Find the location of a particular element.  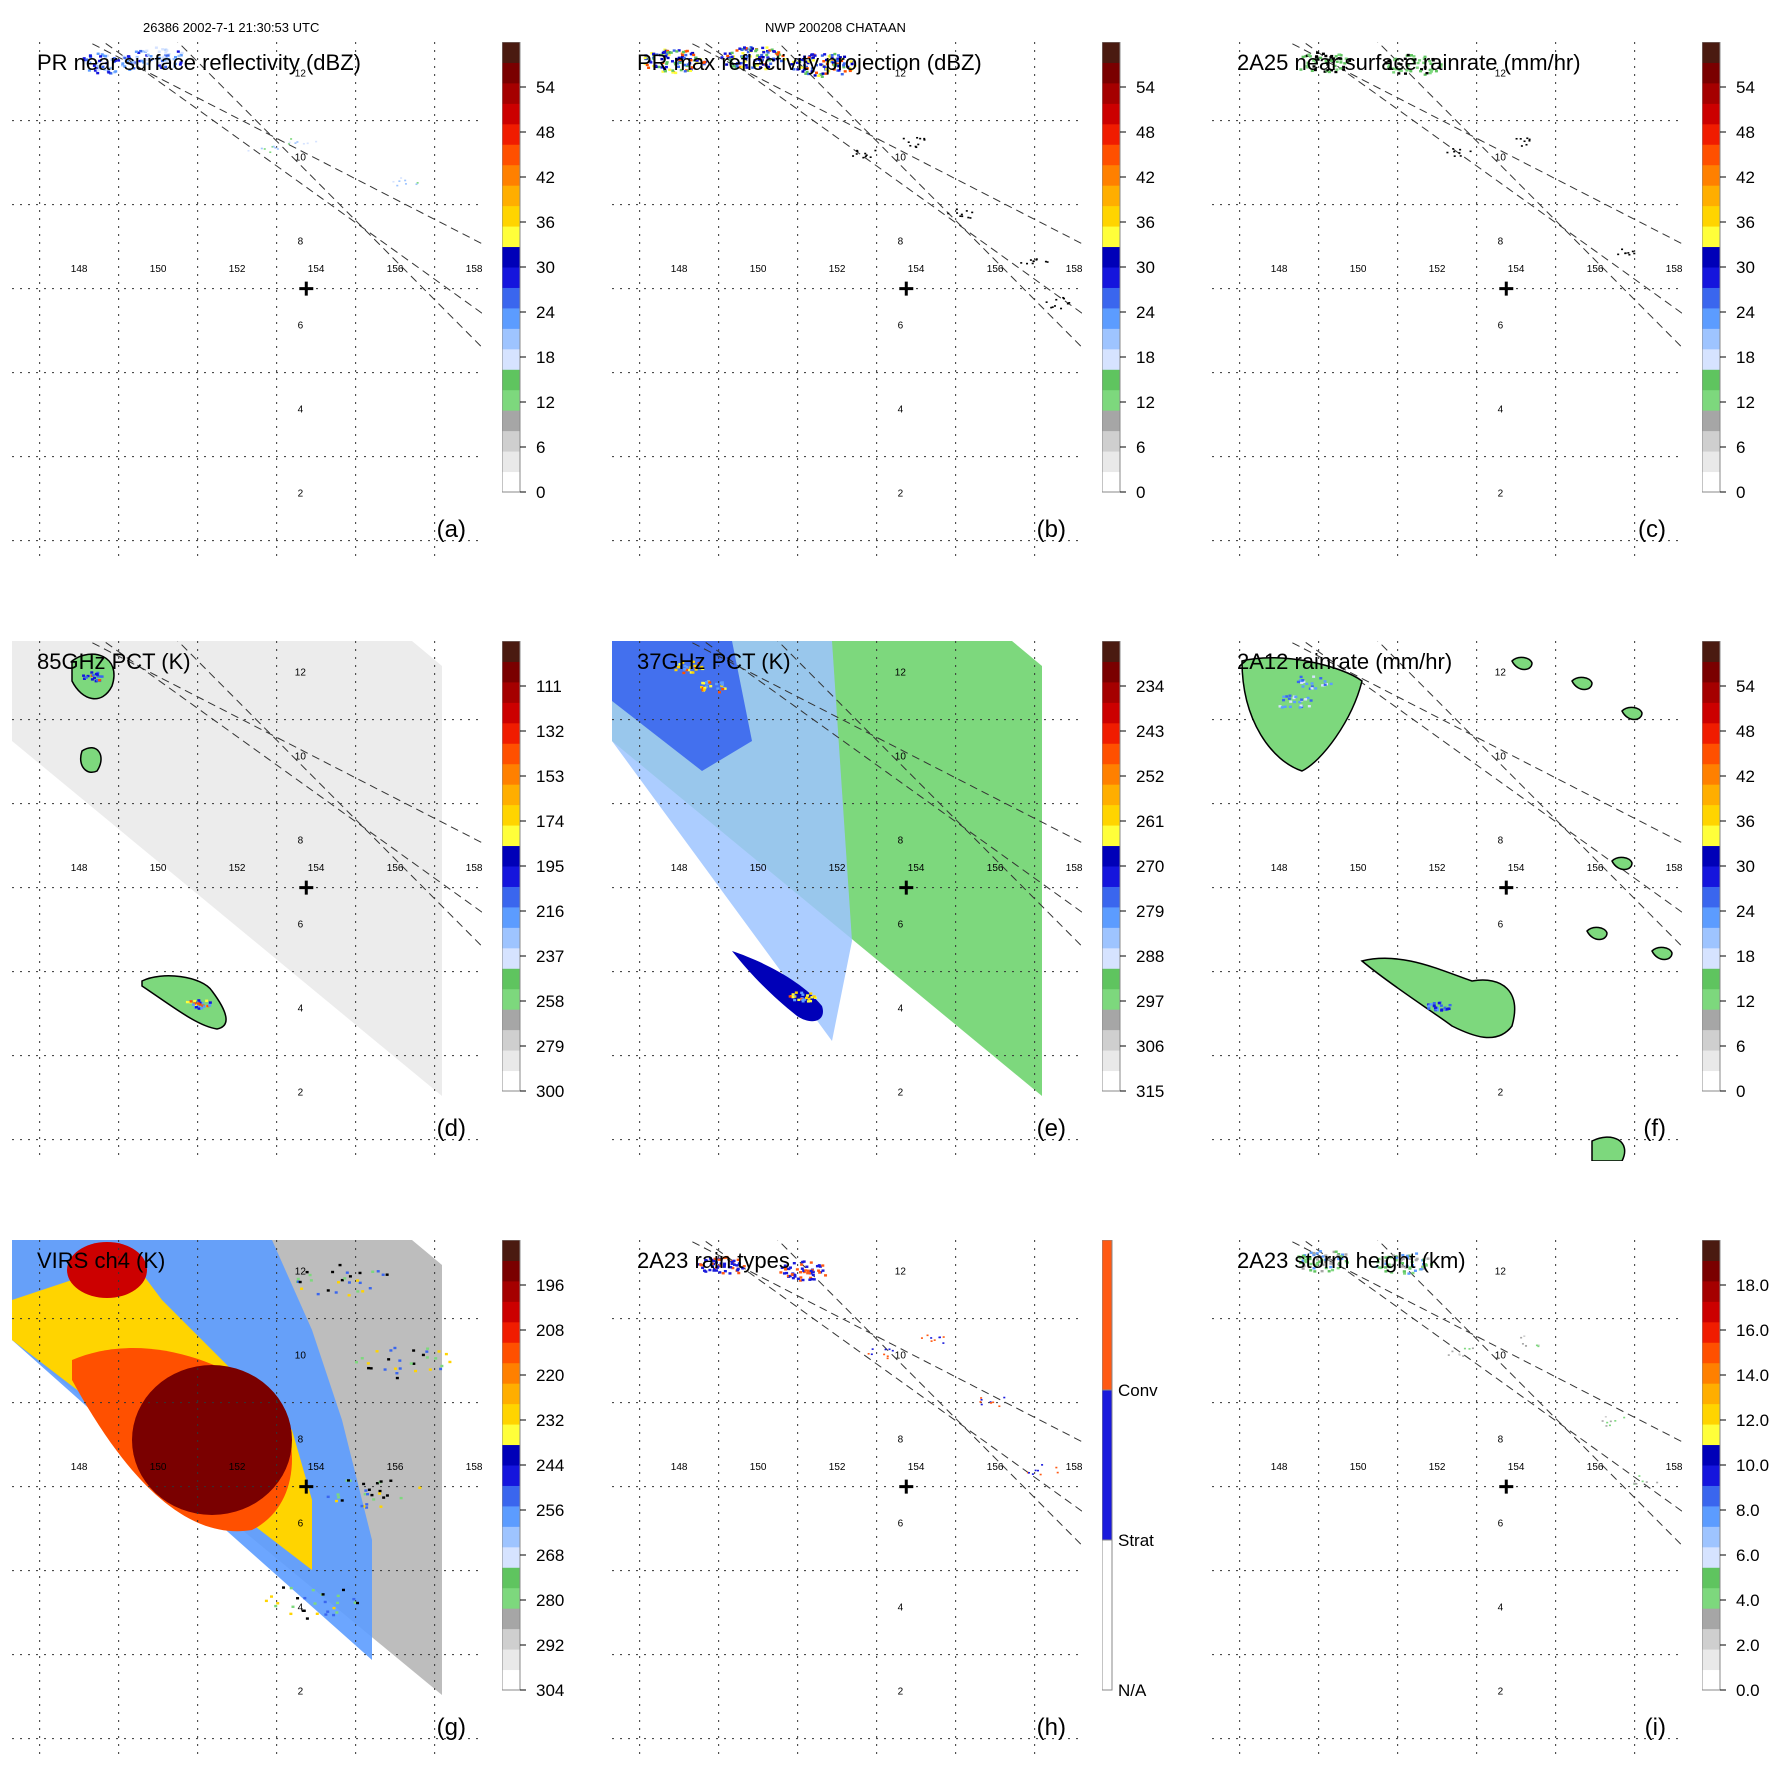

colorbar-tick-label: 258 is located at coordinates (550, 1001).